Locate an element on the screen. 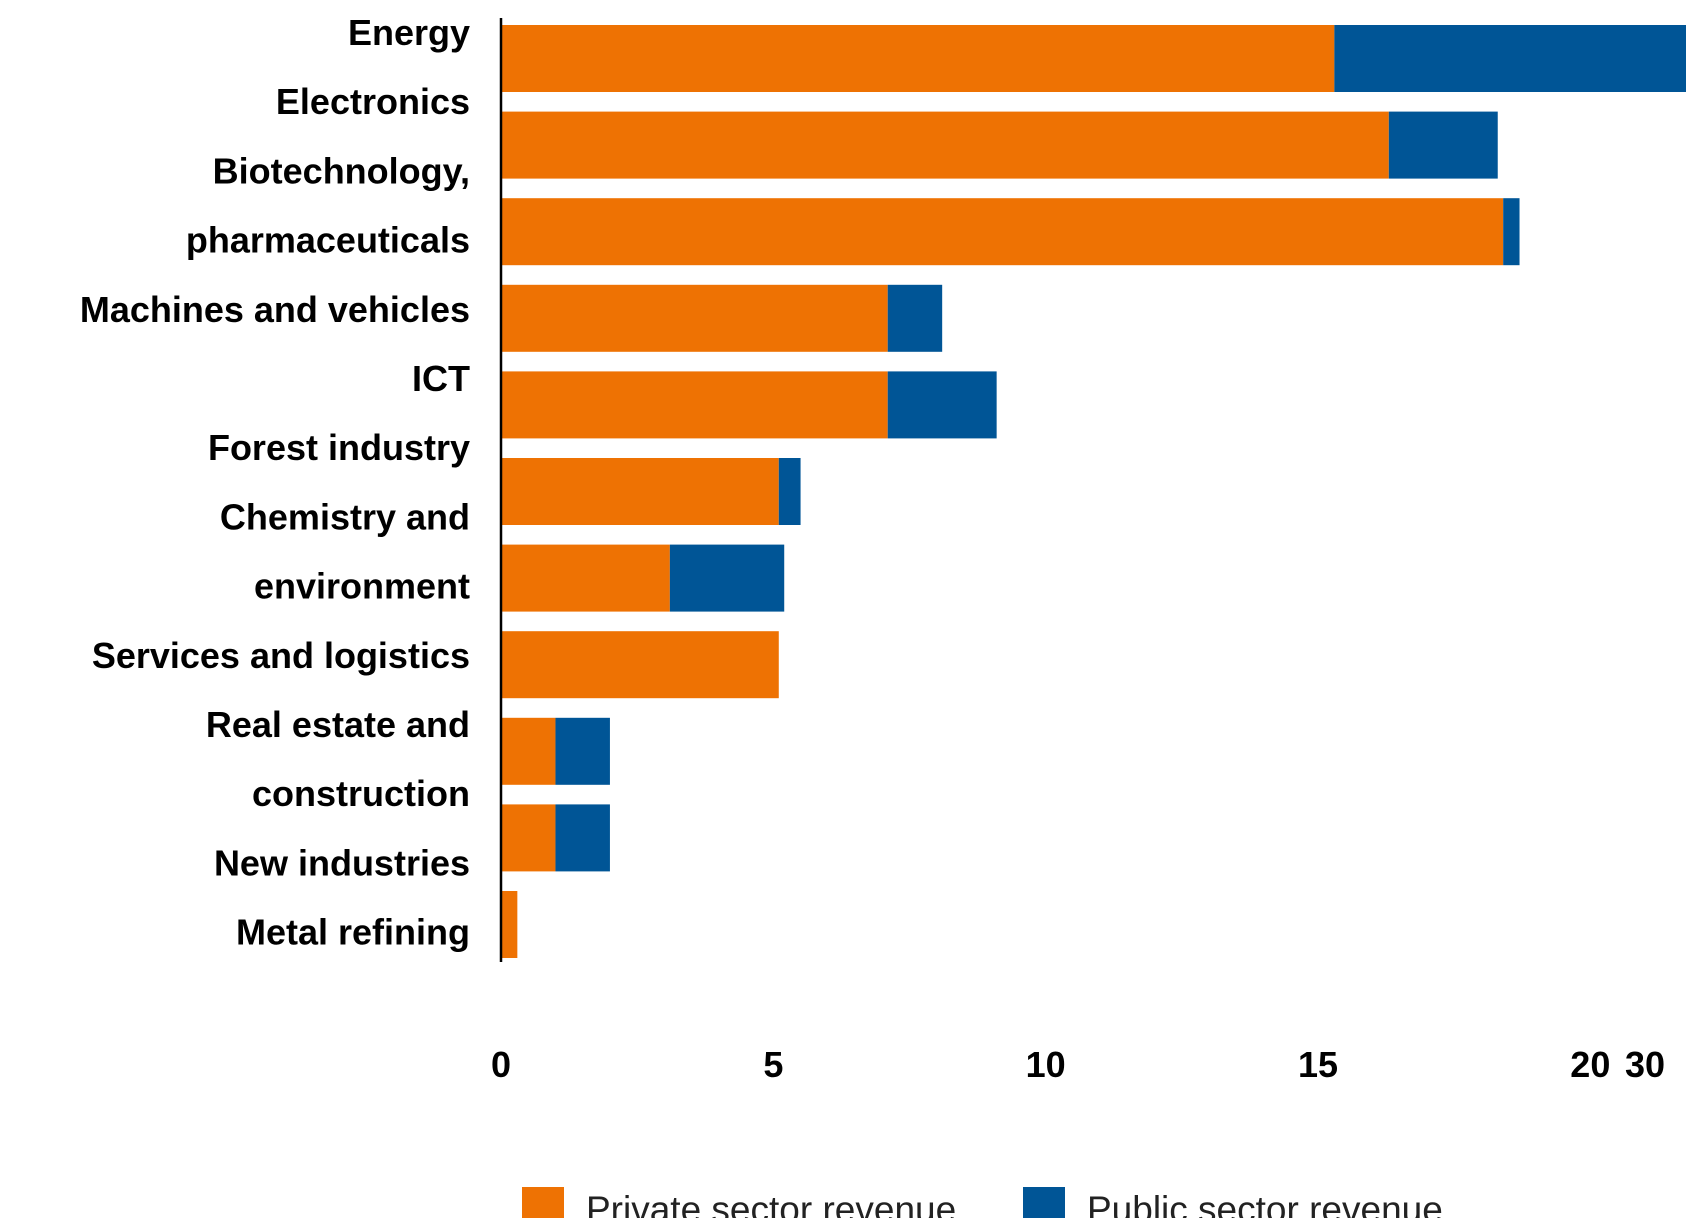  category-label: Chemistry and is located at coordinates (345, 516).